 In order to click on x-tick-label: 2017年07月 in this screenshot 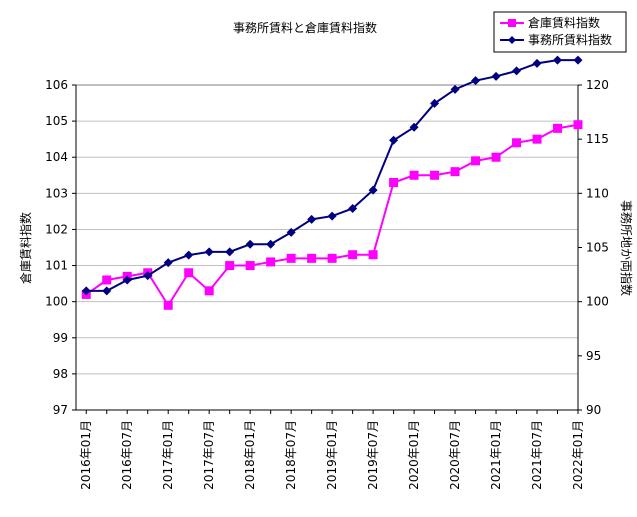, I will do `click(209, 455)`.